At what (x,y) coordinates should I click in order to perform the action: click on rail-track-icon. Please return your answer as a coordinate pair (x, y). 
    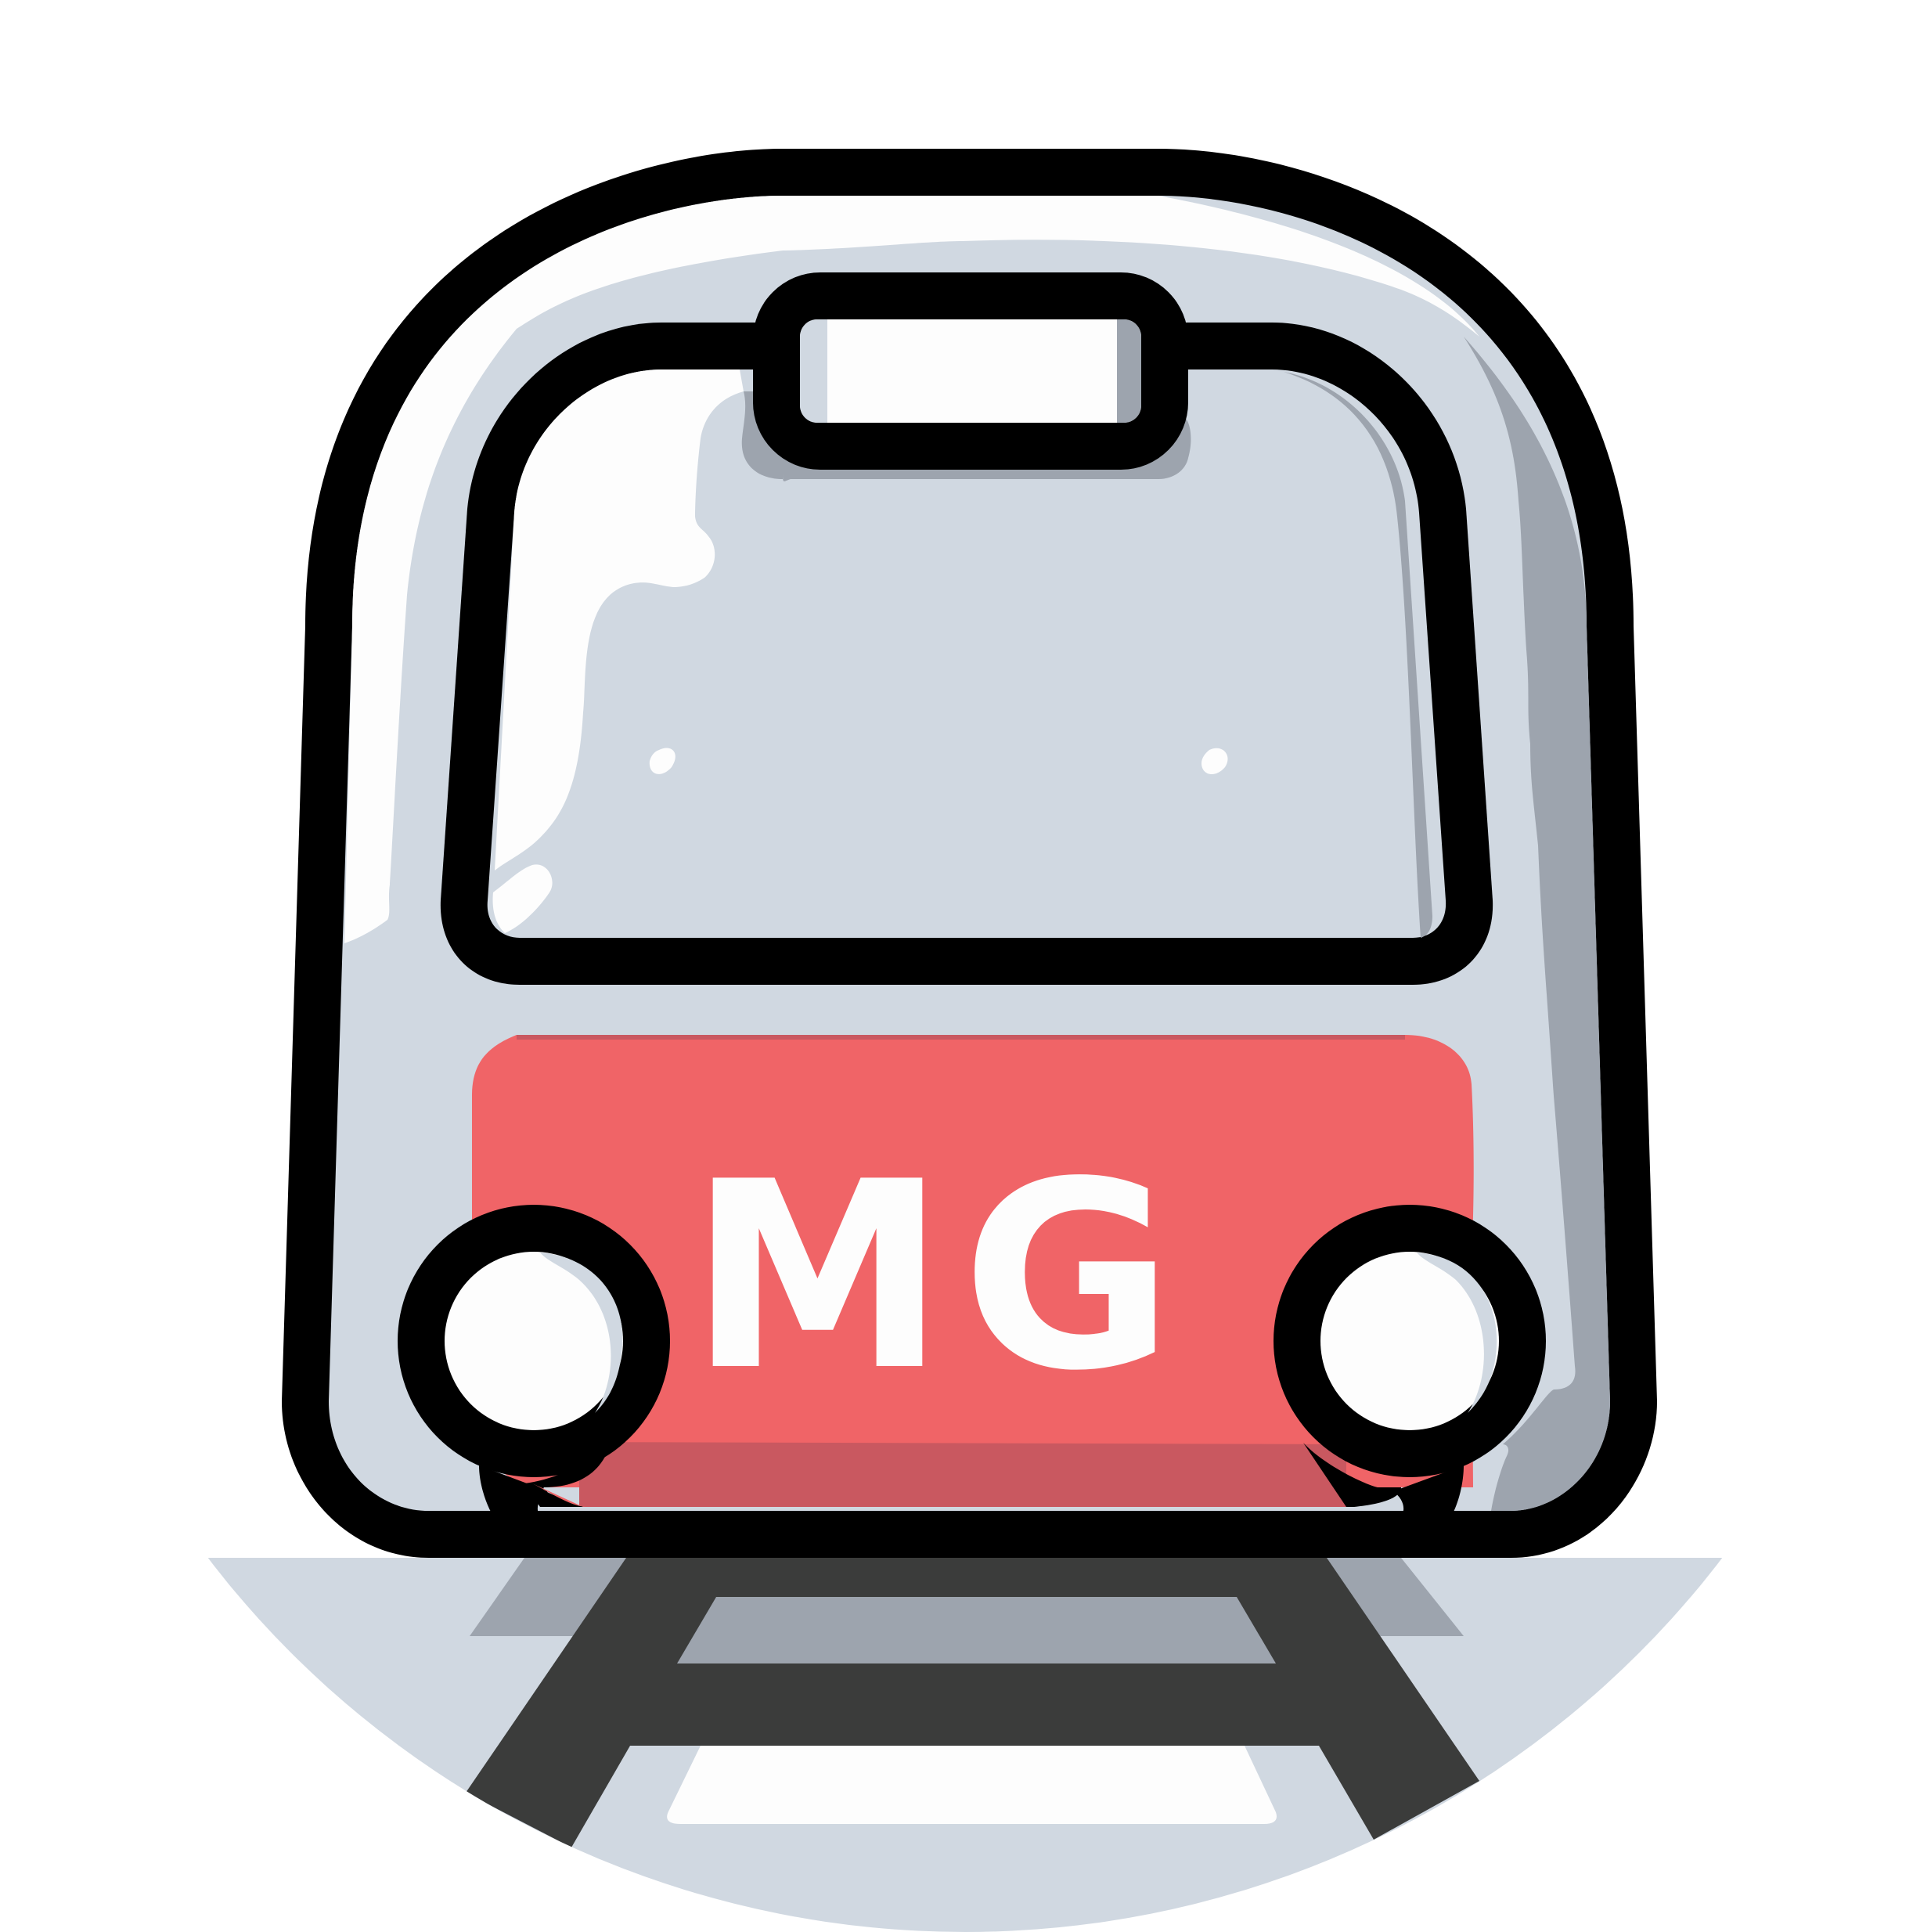
    Looking at the image, I should click on (973, 1702).